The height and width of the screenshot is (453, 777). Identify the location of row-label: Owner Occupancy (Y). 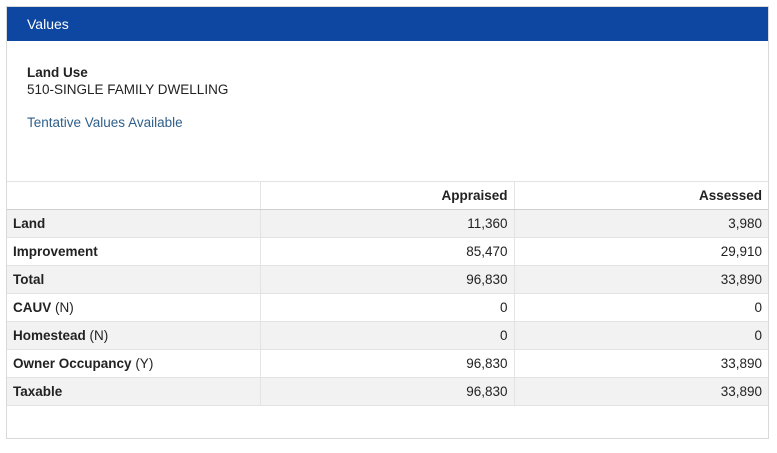
(133, 363).